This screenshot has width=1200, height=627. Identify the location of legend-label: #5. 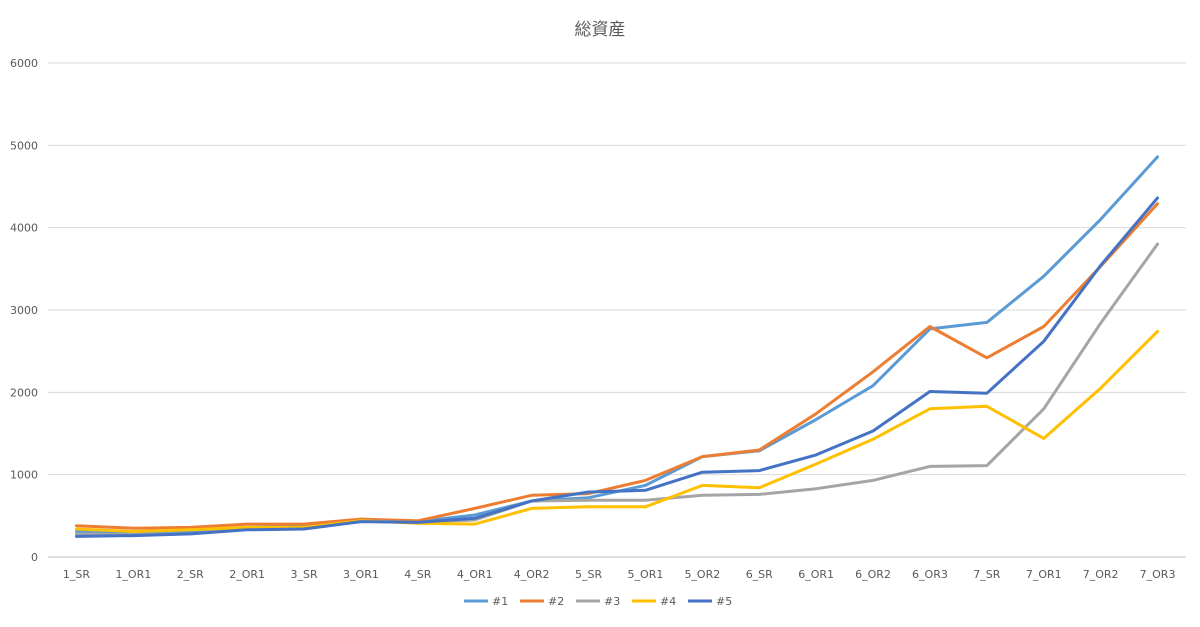
(724, 601).